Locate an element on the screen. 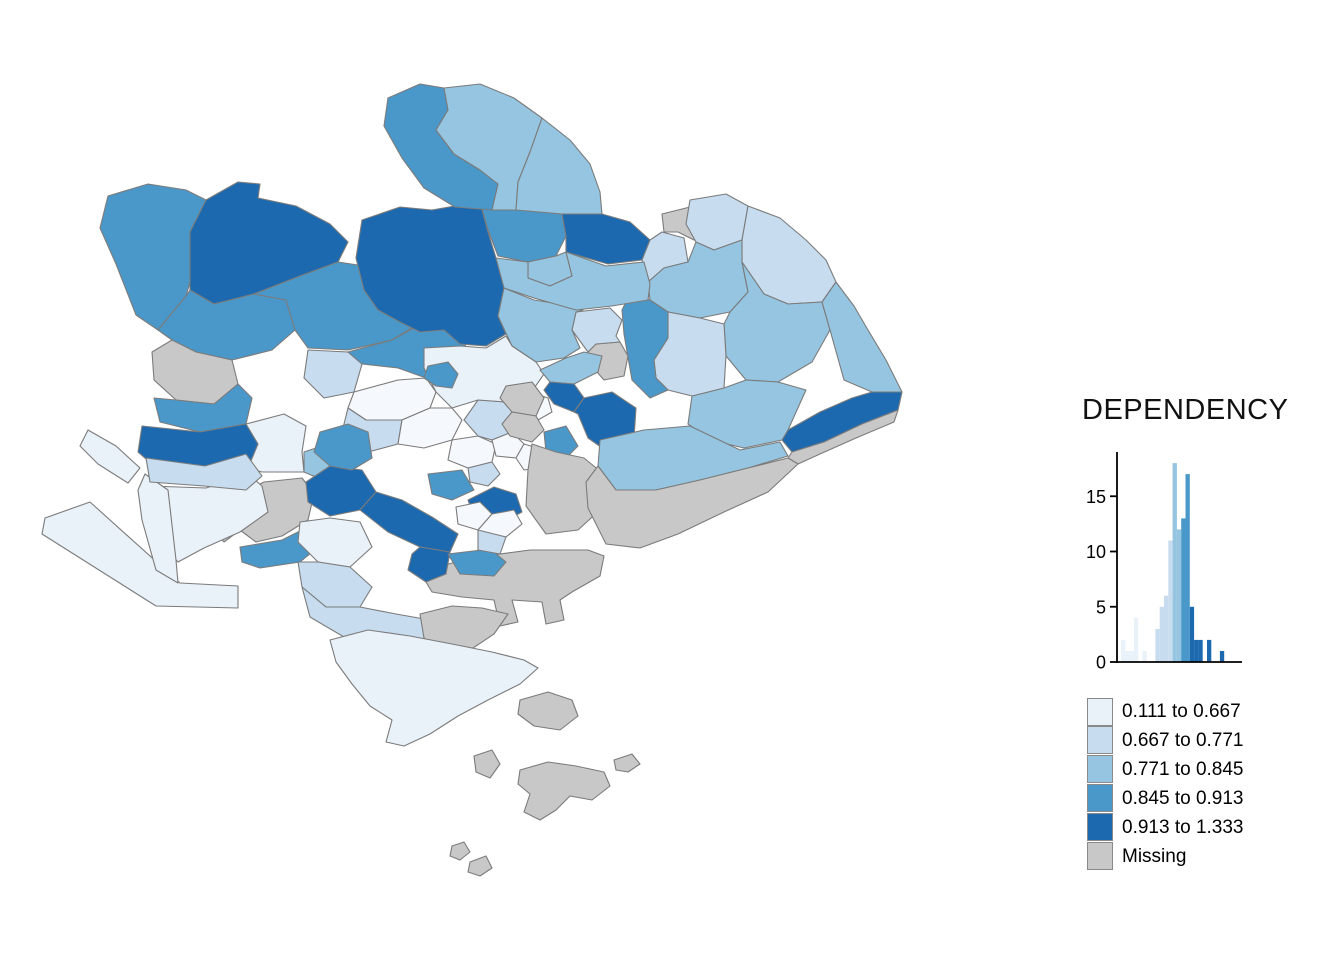 Image resolution: width=1344 pixels, height=960 pixels. map-region-r78 is located at coordinates (110, 456).